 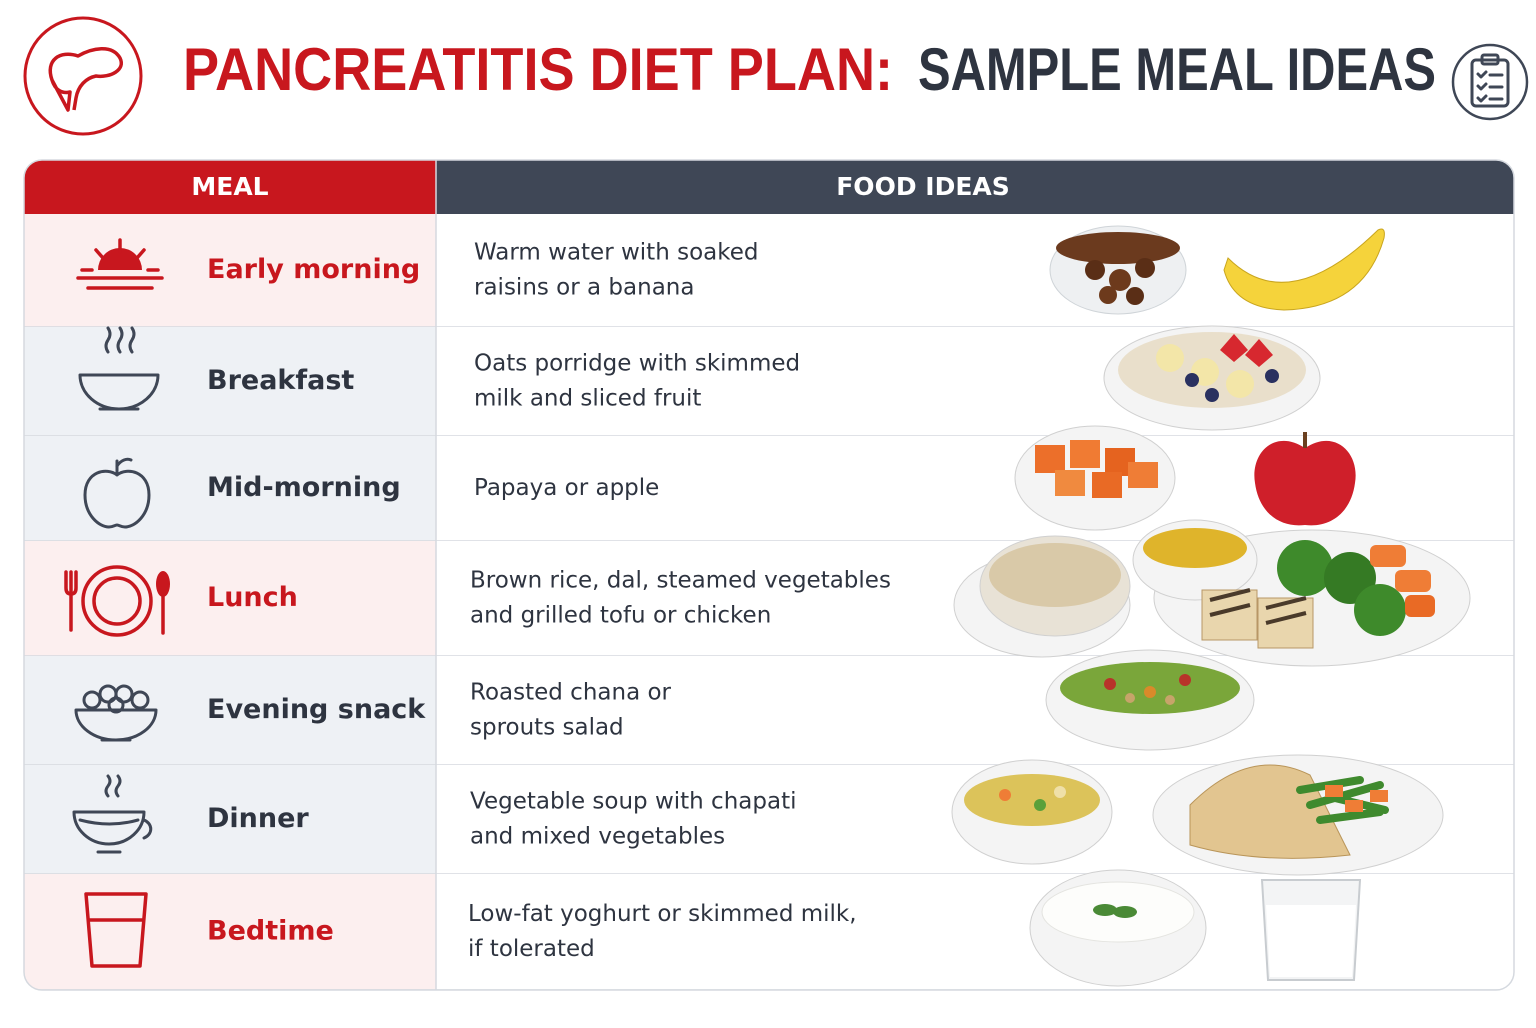 What do you see at coordinates (1490, 82) in the screenshot?
I see `clipboard-icon` at bounding box center [1490, 82].